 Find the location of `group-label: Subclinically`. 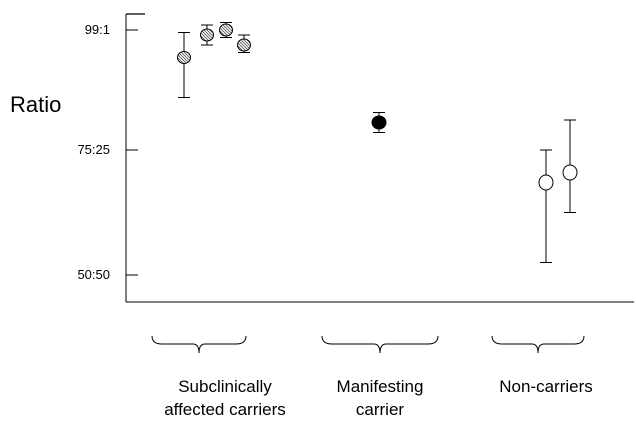

group-label: Subclinically is located at coordinates (225, 386).